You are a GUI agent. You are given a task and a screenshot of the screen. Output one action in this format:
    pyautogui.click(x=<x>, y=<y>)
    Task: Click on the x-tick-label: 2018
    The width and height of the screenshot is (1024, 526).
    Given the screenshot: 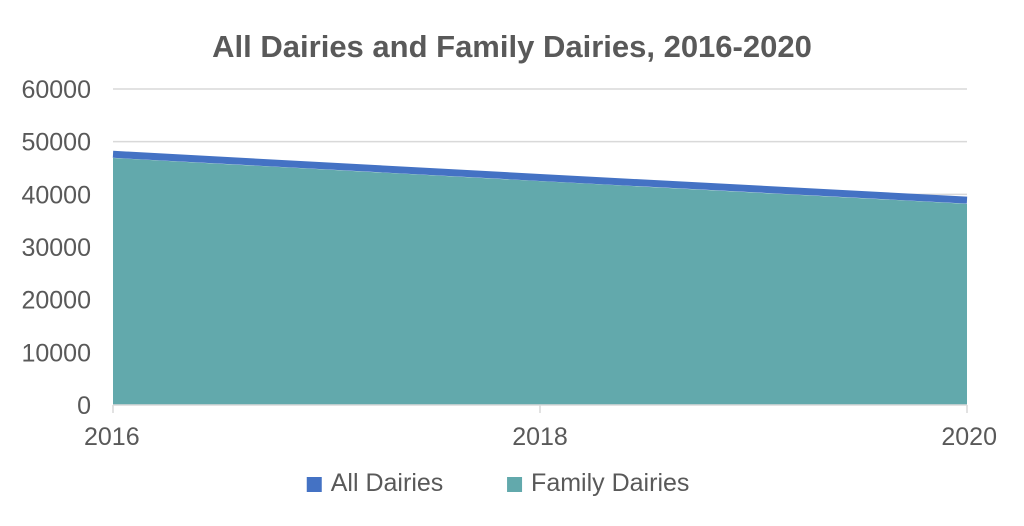 What is the action you would take?
    pyautogui.click(x=540, y=437)
    